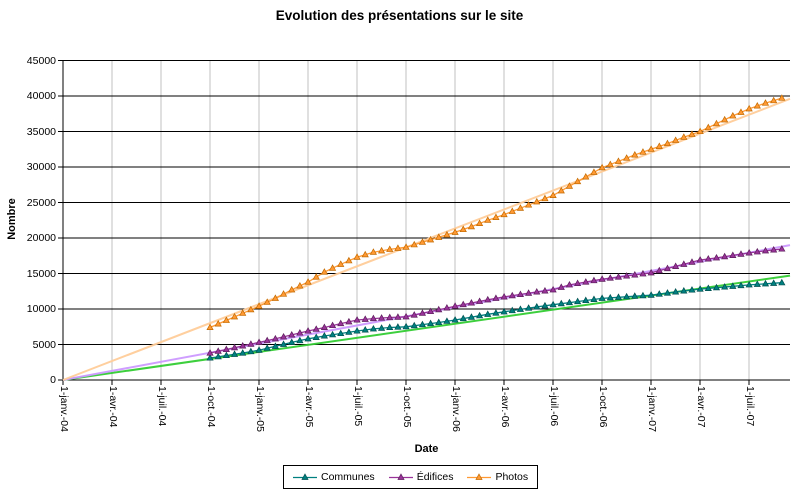 This screenshot has width=799, height=502. I want to click on photos-series-marker-icon, so click(479, 476).